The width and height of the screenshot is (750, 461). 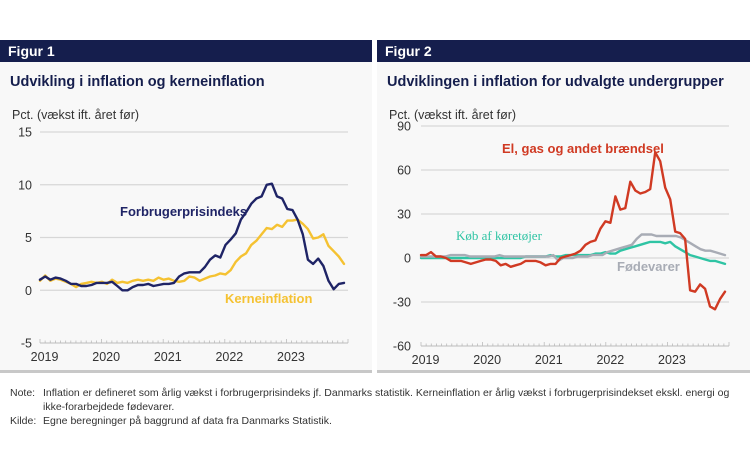 What do you see at coordinates (23, 393) in the screenshot?
I see `note-label: Note:` at bounding box center [23, 393].